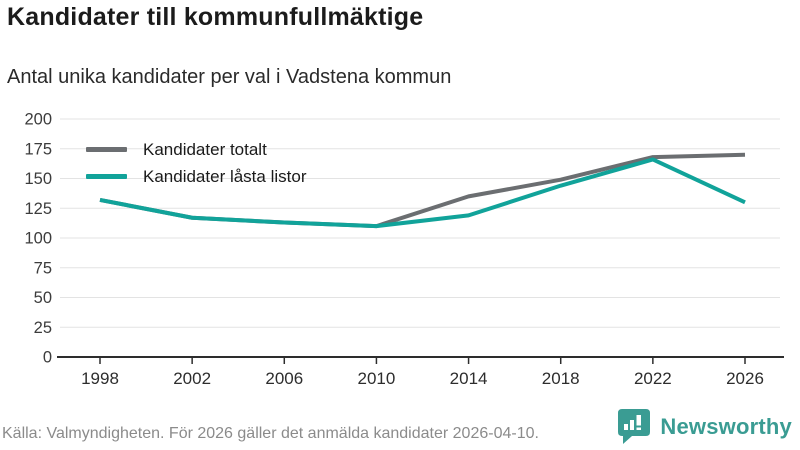 The width and height of the screenshot is (800, 450). What do you see at coordinates (43, 268) in the screenshot?
I see `y-tick-label: 75` at bounding box center [43, 268].